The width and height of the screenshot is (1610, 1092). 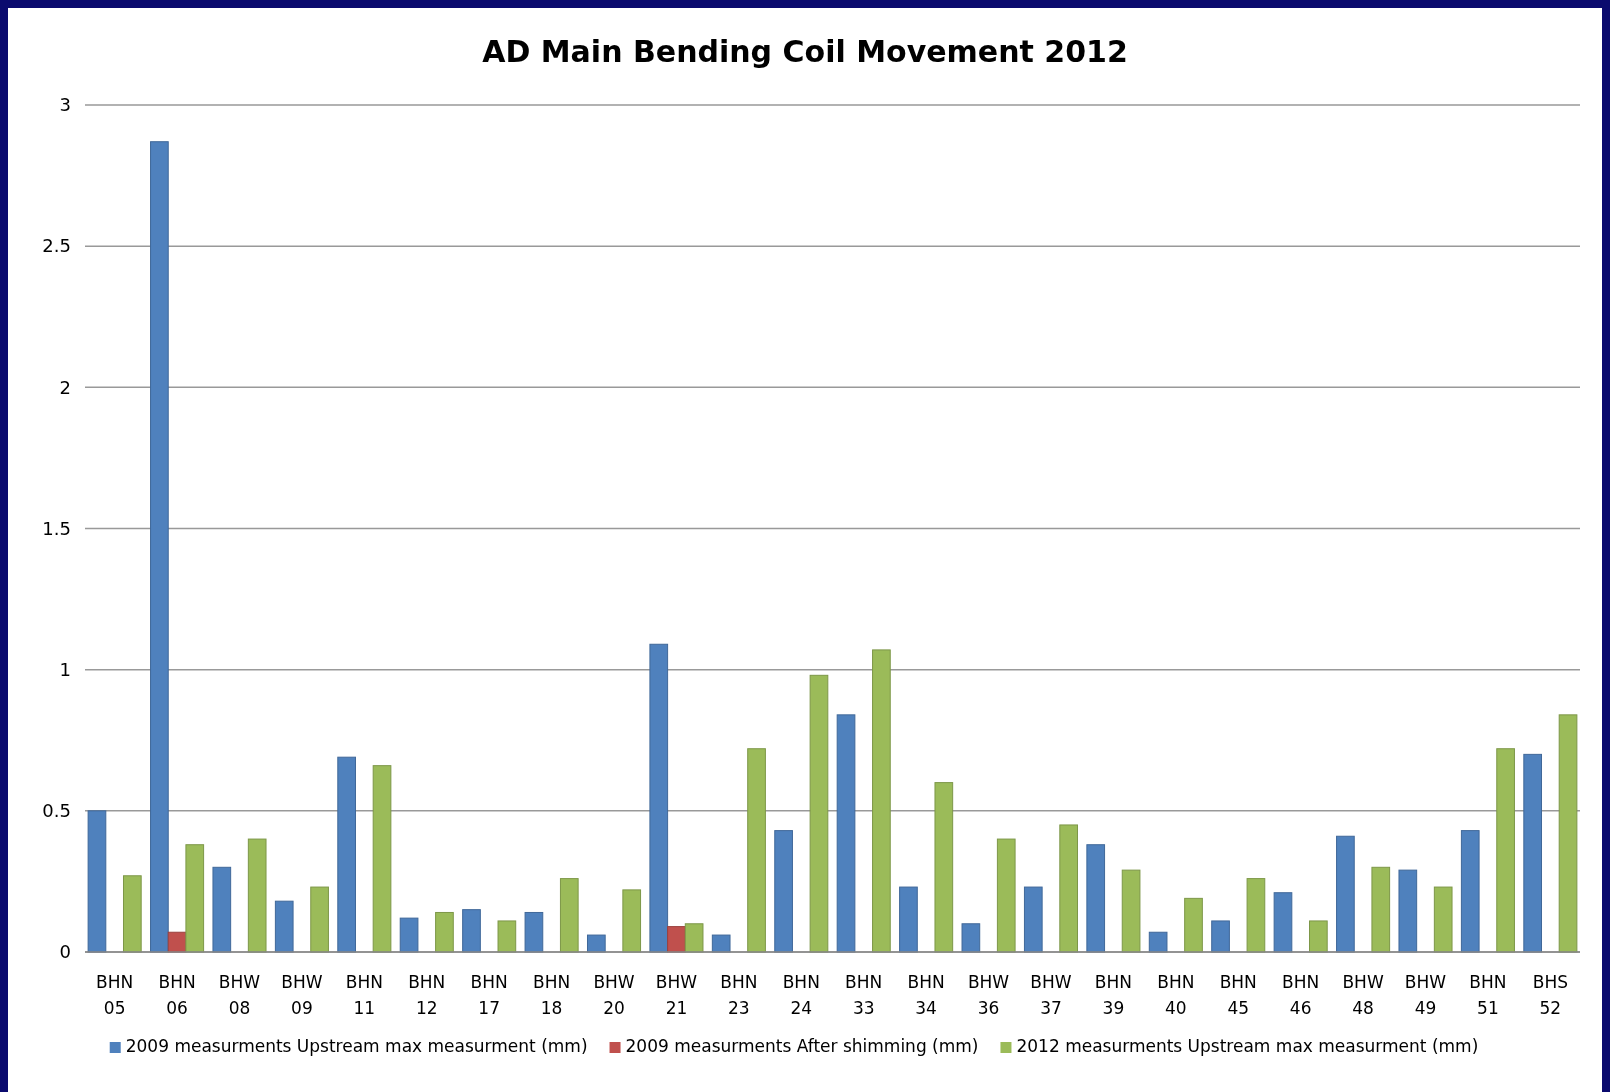 I want to click on x-tick-label: BHW 48, so click(x=1363, y=995).